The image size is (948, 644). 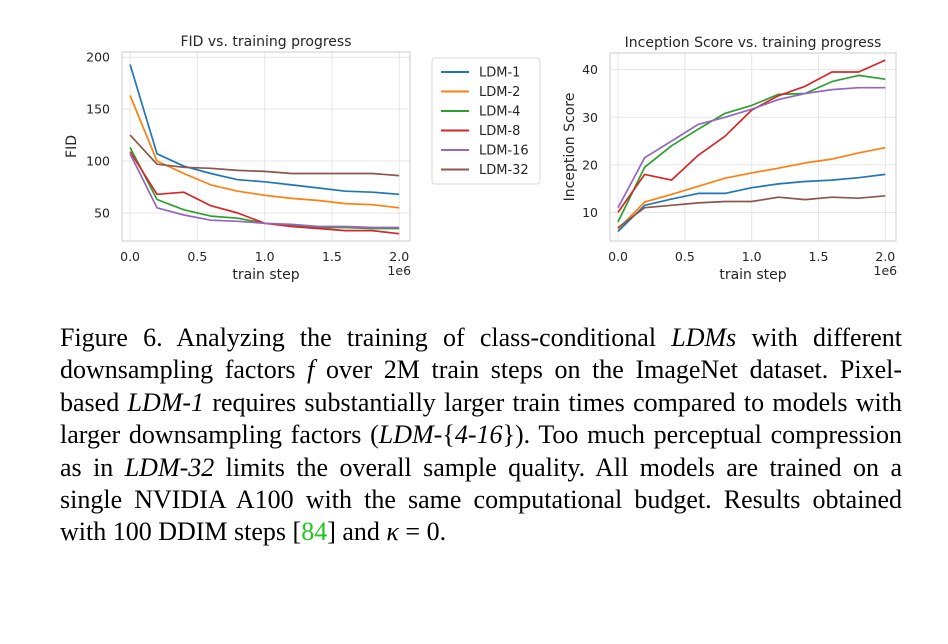 I want to click on legend: LDM-1 LDM-2 LDM-4 LDM-8 LDM-16 LDM-32, so click(x=486, y=121).